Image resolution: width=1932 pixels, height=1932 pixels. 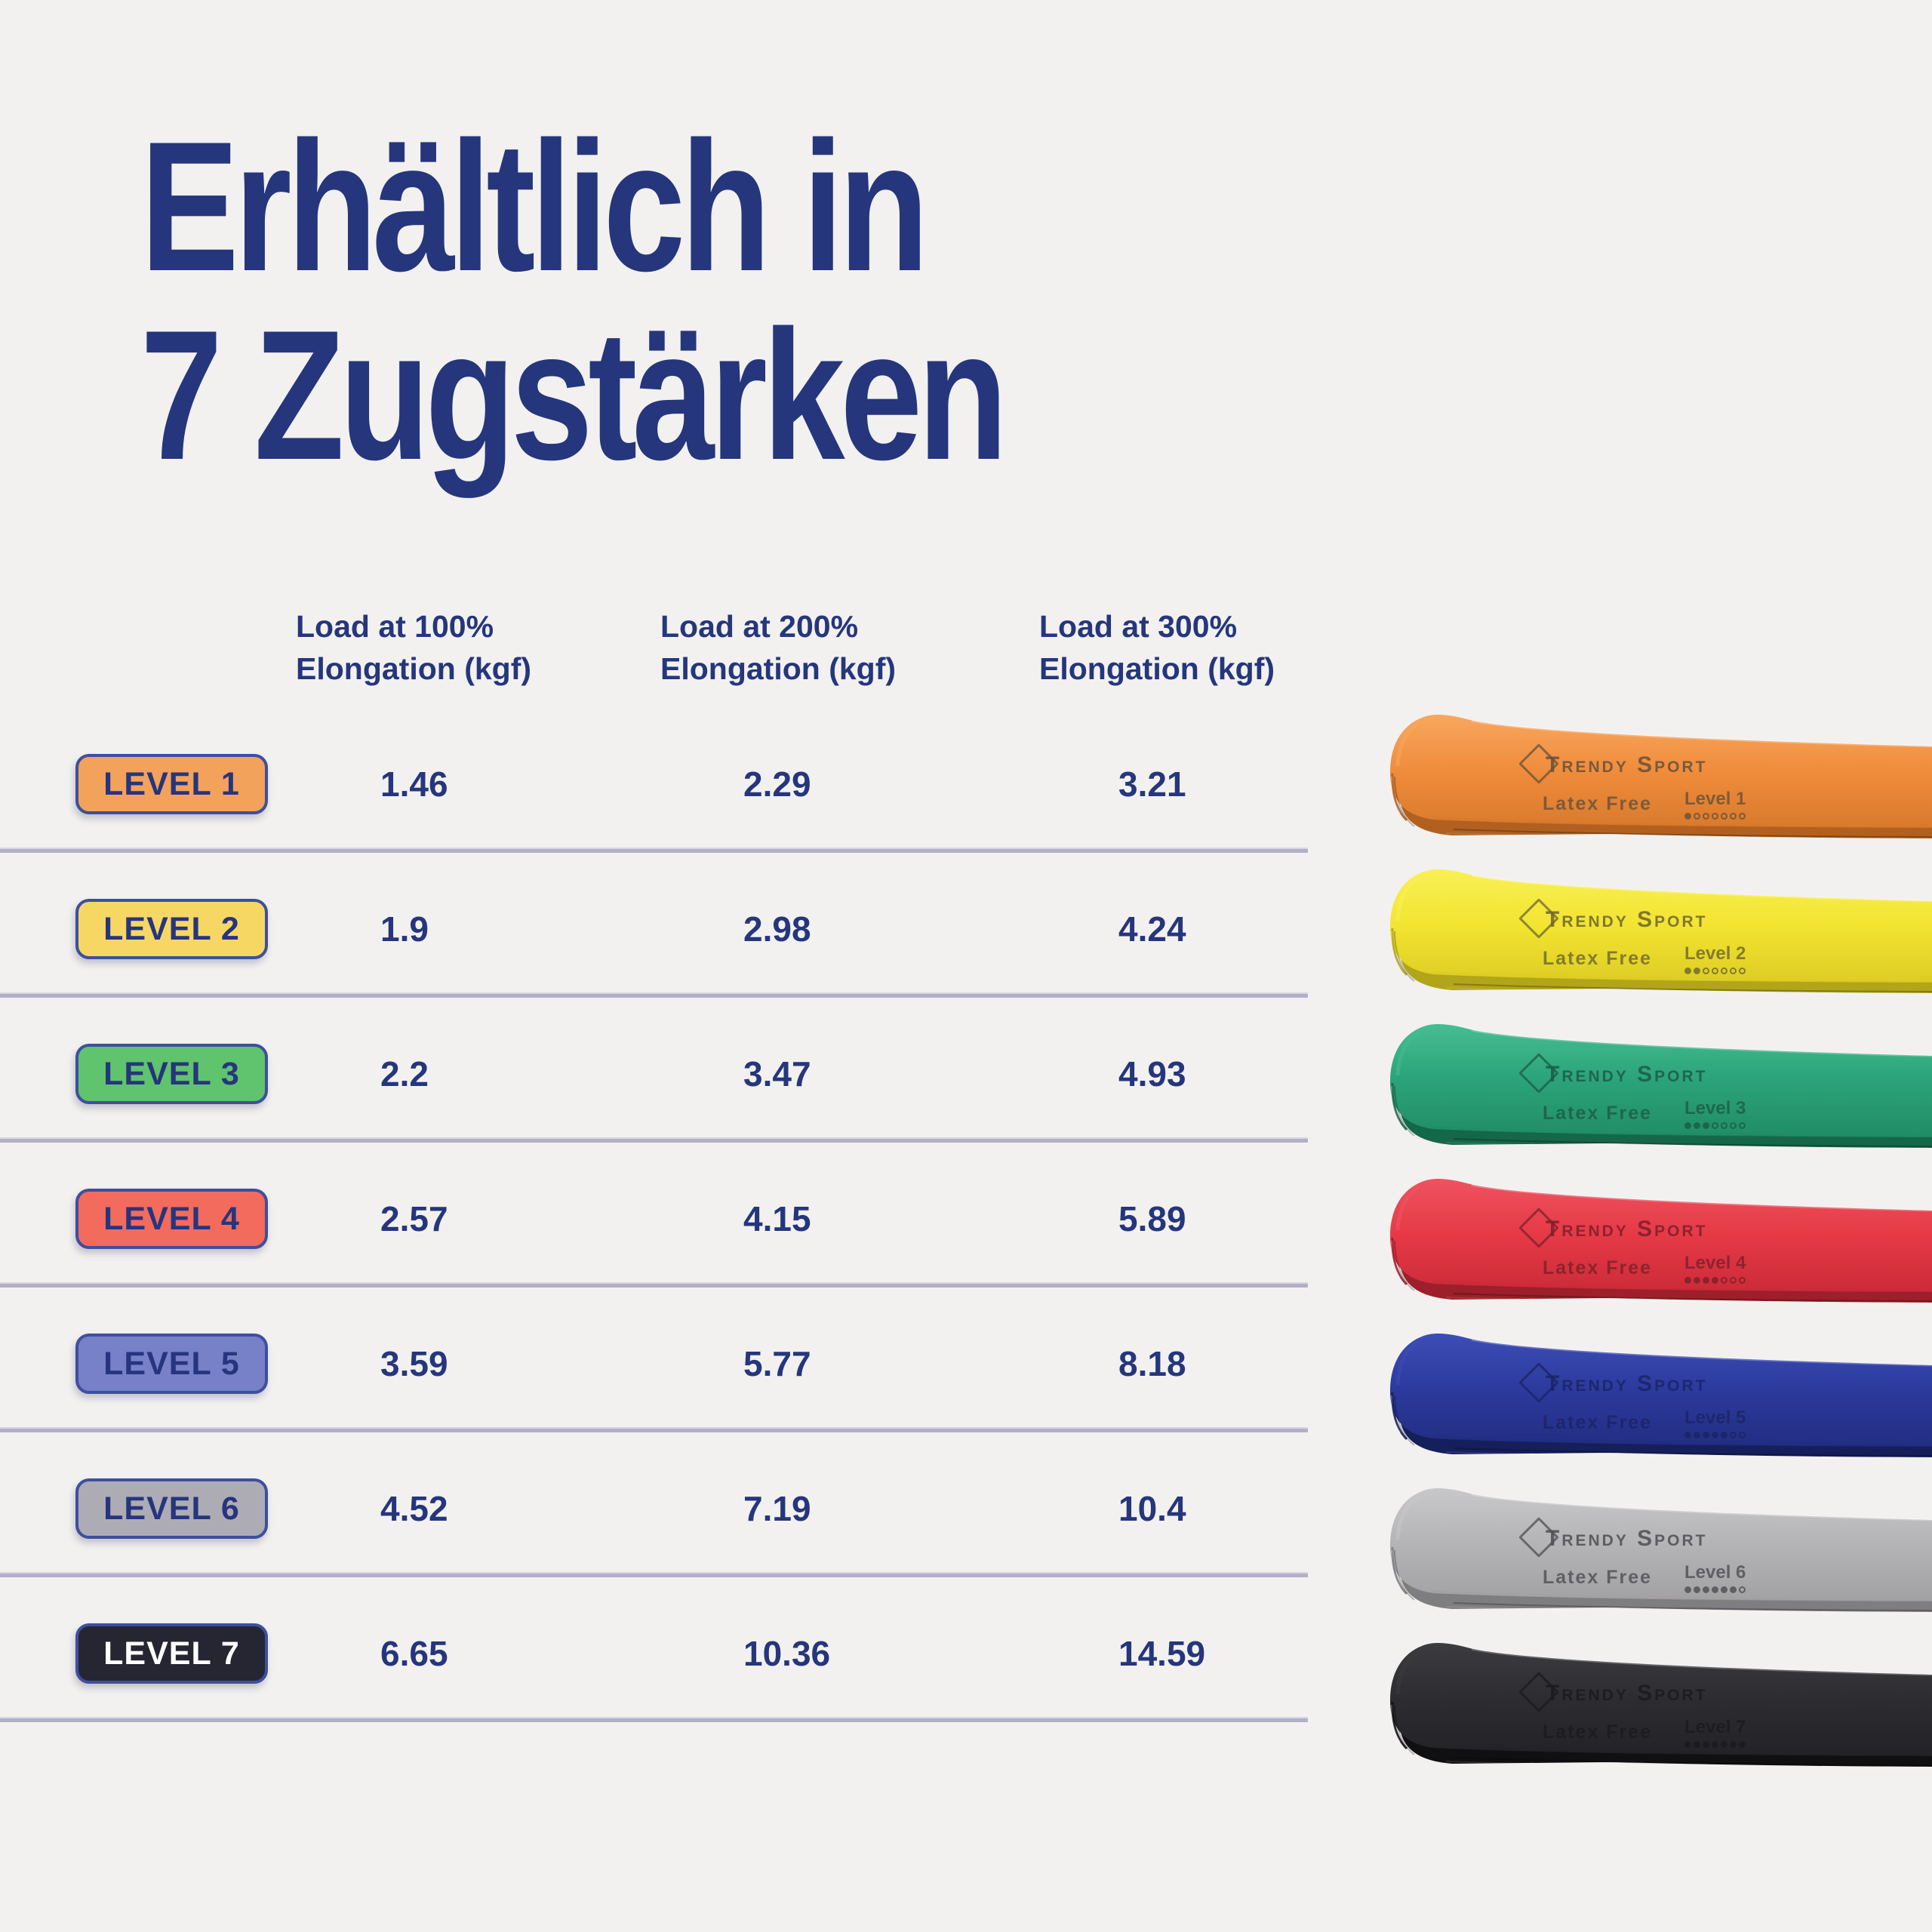 What do you see at coordinates (574, 394) in the screenshot?
I see `page-title-line-2: 7 Zugstärken` at bounding box center [574, 394].